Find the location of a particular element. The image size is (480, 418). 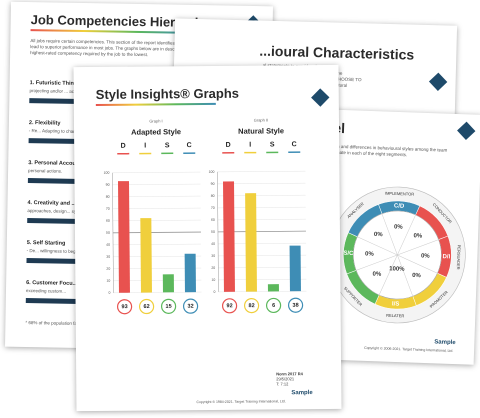

value-label: 6 is located at coordinates (273, 306).